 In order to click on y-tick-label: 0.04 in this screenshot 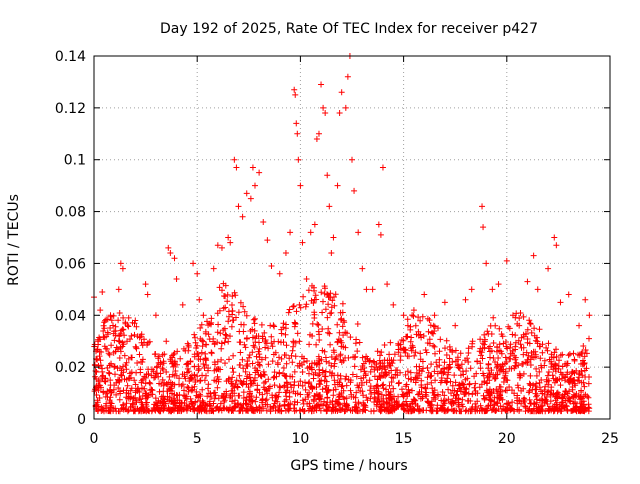, I will do `click(70, 316)`.